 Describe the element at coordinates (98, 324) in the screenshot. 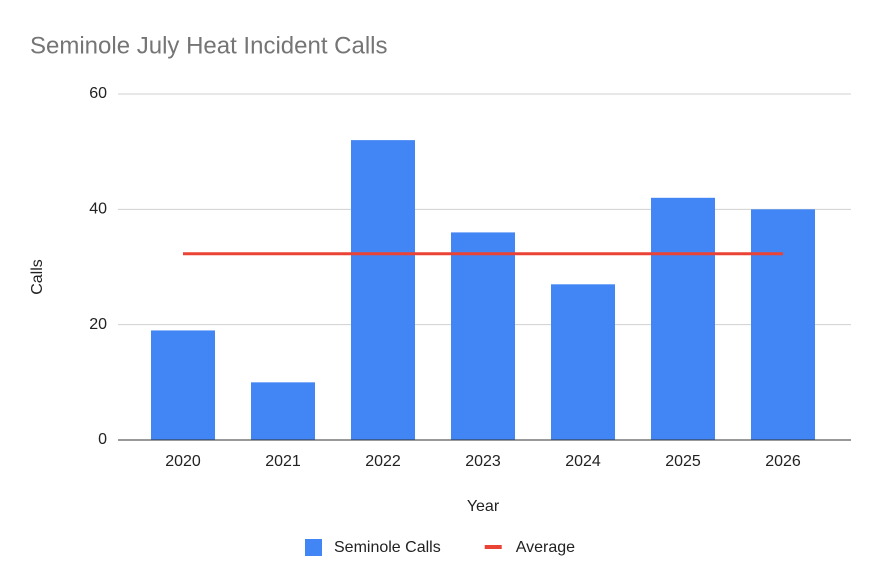

I see `y-tick-label: 20` at that location.